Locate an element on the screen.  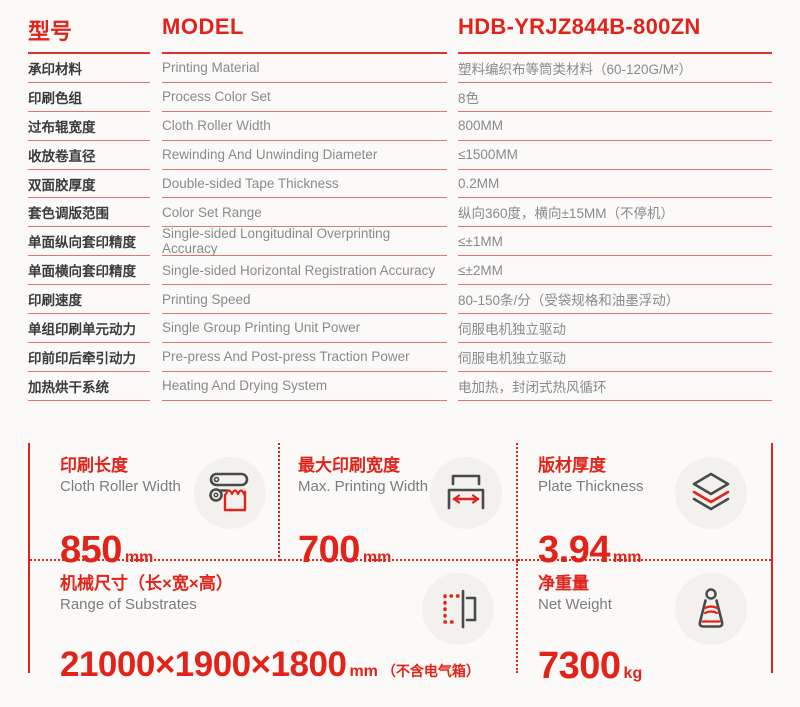
card-title-cn: 印刷长度 is located at coordinates (94, 465).